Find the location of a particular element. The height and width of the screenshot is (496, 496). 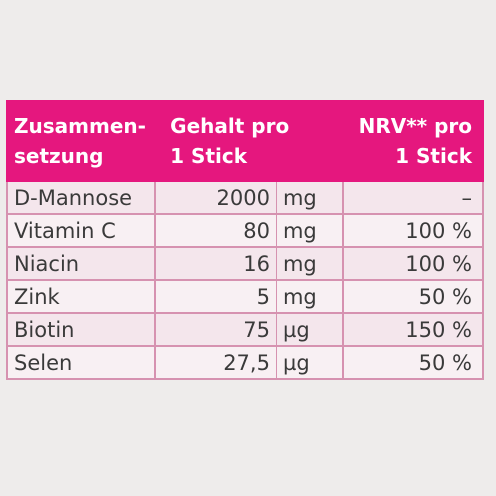

ingredient: Zink is located at coordinates (81, 296).